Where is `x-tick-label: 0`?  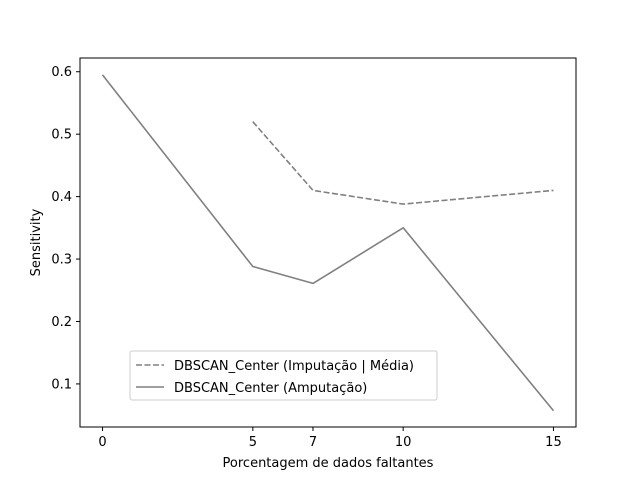
x-tick-label: 0 is located at coordinates (102, 442).